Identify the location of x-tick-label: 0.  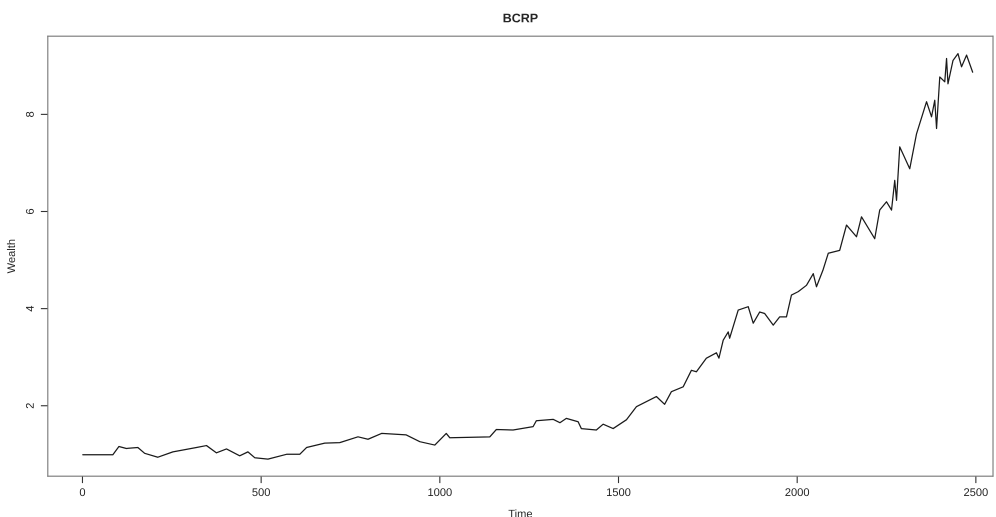
(83, 492).